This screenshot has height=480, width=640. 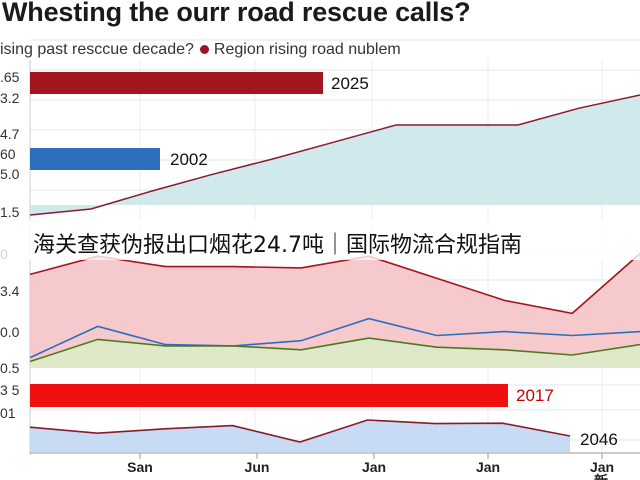 I want to click on caption-overlay, so click(x=320, y=240).